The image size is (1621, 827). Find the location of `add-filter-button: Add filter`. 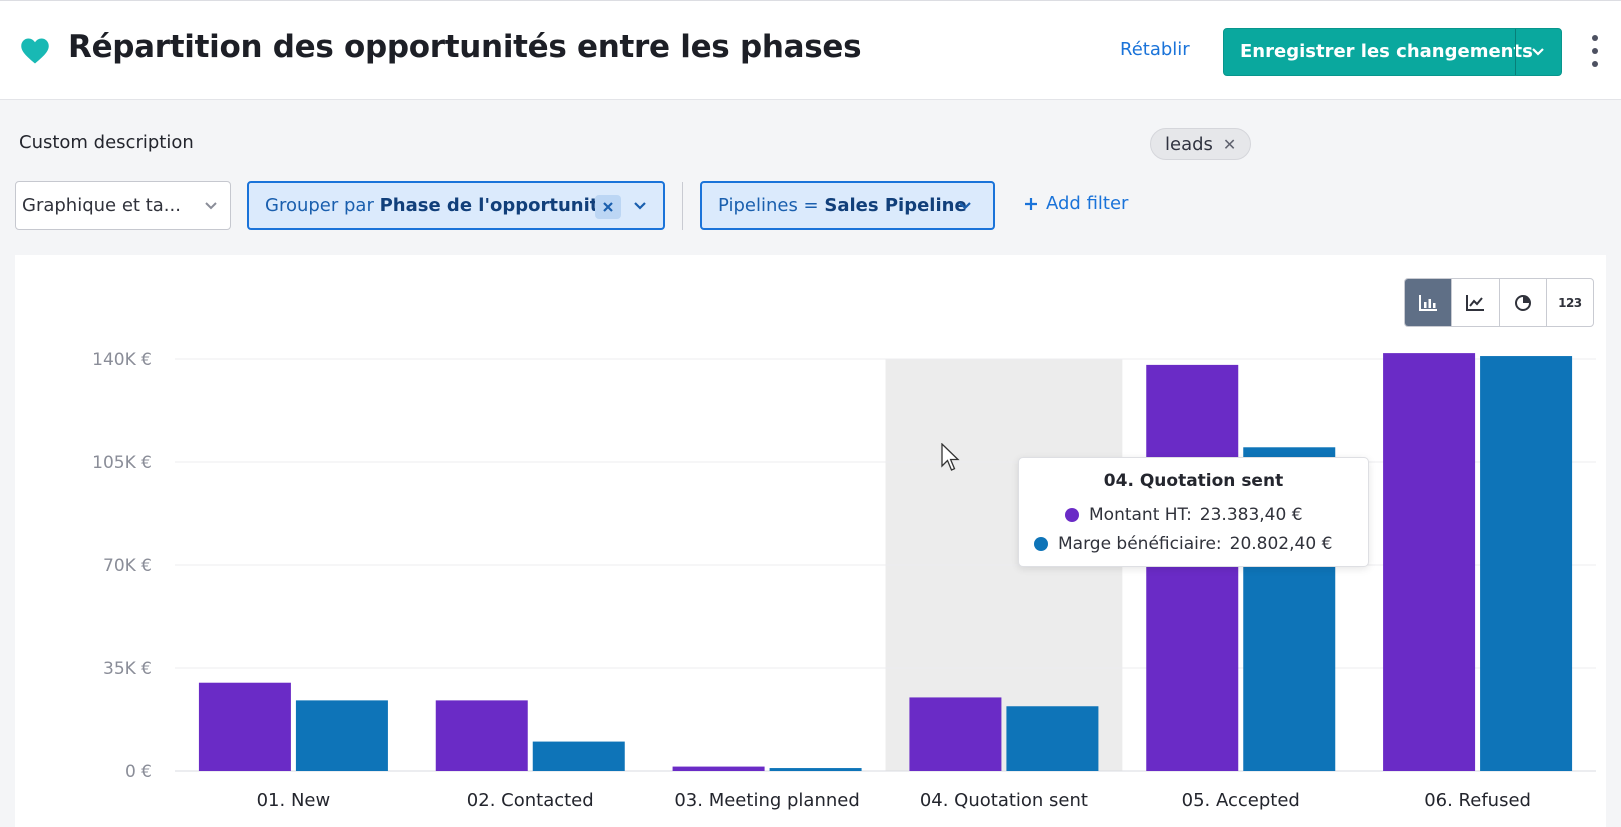

add-filter-button: Add filter is located at coordinates (1076, 203).